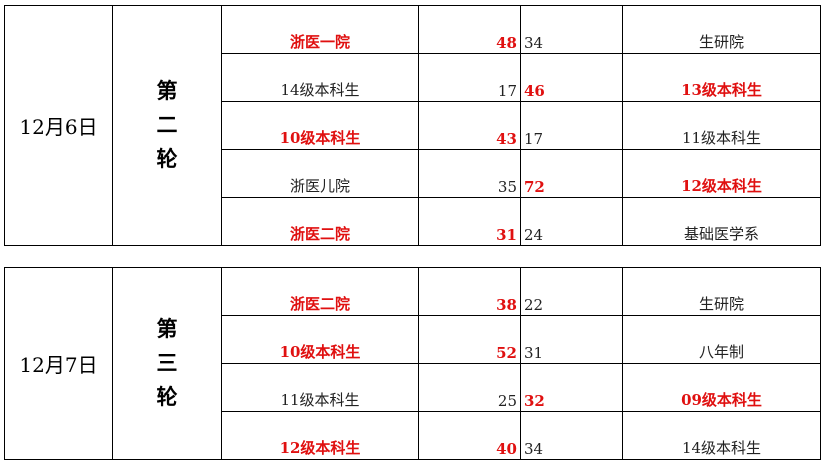 The image size is (824, 461). Describe the element at coordinates (721, 173) in the screenshot. I see `team-b-cell: 12级本科生` at that location.